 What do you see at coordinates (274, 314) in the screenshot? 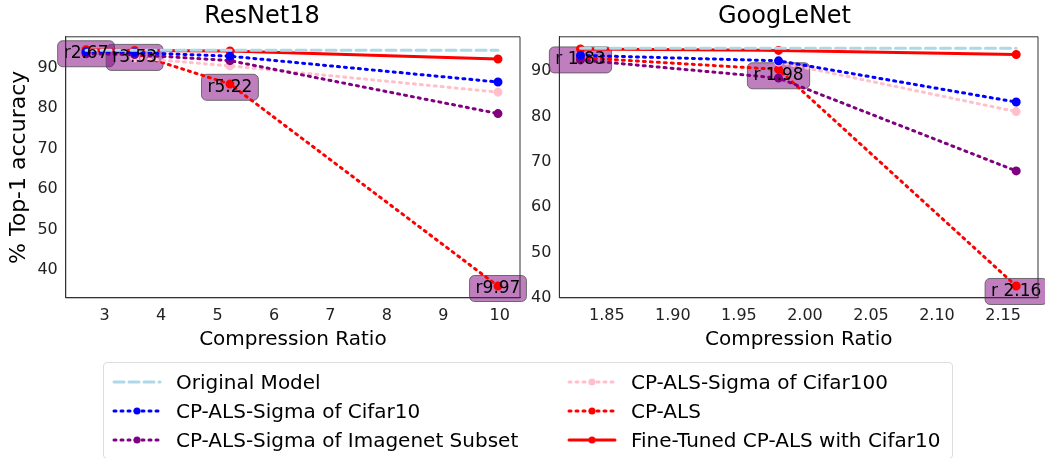
I see `x-tick-label: 6` at bounding box center [274, 314].